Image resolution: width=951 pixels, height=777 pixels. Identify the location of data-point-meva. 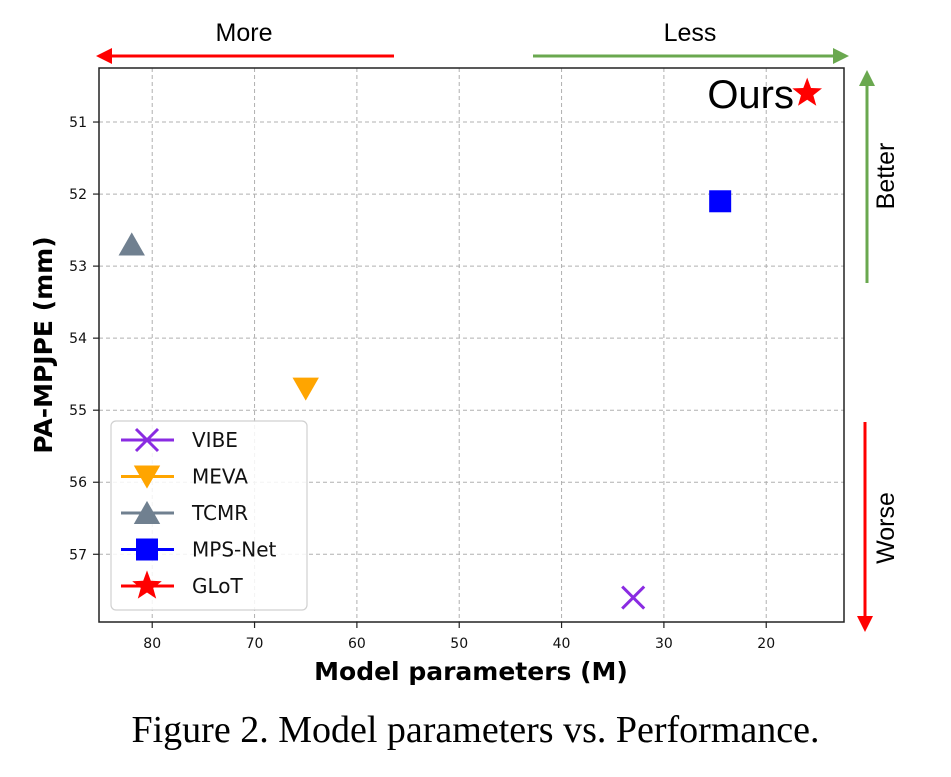
(305, 389).